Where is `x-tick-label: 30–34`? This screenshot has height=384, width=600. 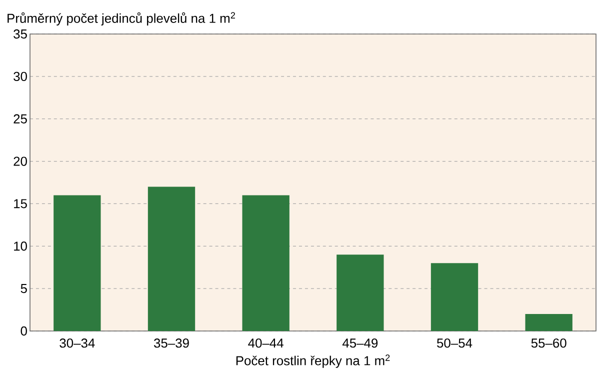
x-tick-label: 30–34 is located at coordinates (77, 343).